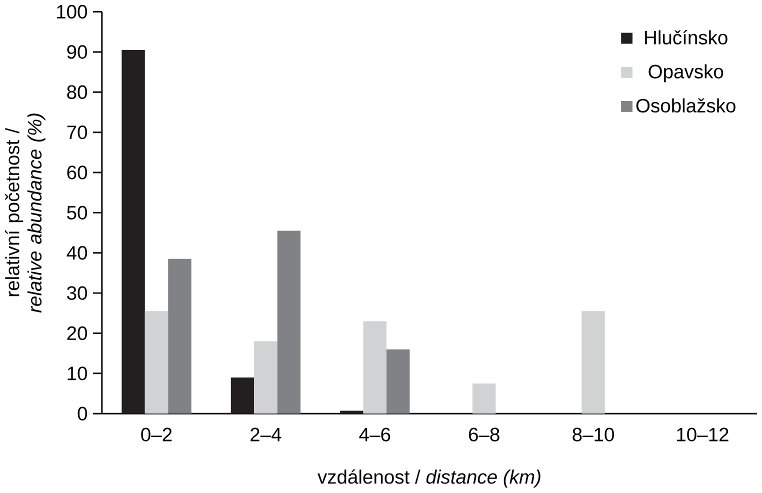 Image resolution: width=762 pixels, height=493 pixels. What do you see at coordinates (77, 333) in the screenshot?
I see `y-tick-label: 20` at bounding box center [77, 333].